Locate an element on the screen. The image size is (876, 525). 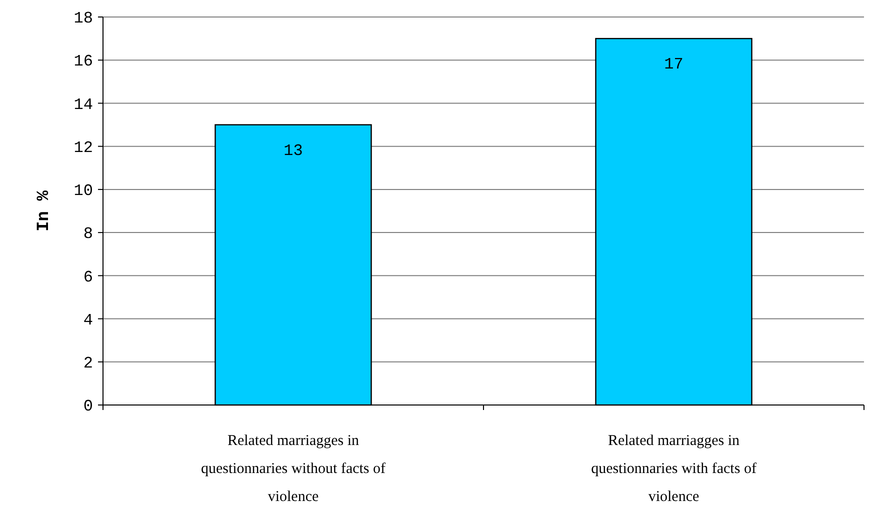
y-tick-label: 6 is located at coordinates (88, 277).